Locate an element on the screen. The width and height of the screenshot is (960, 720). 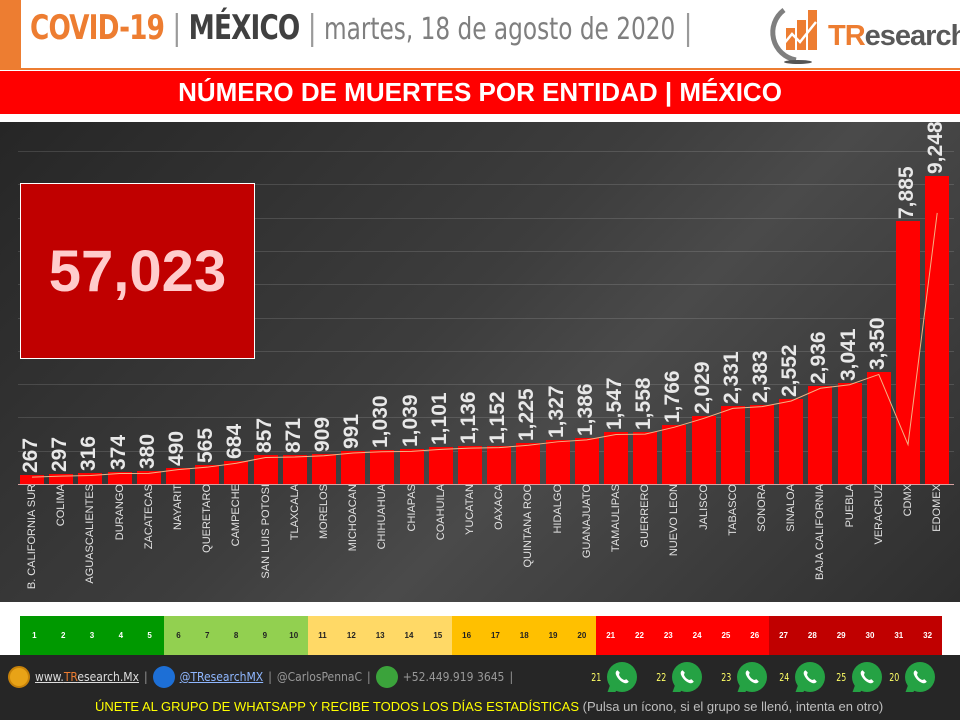
rank-cell: 31 is located at coordinates (899, 635).